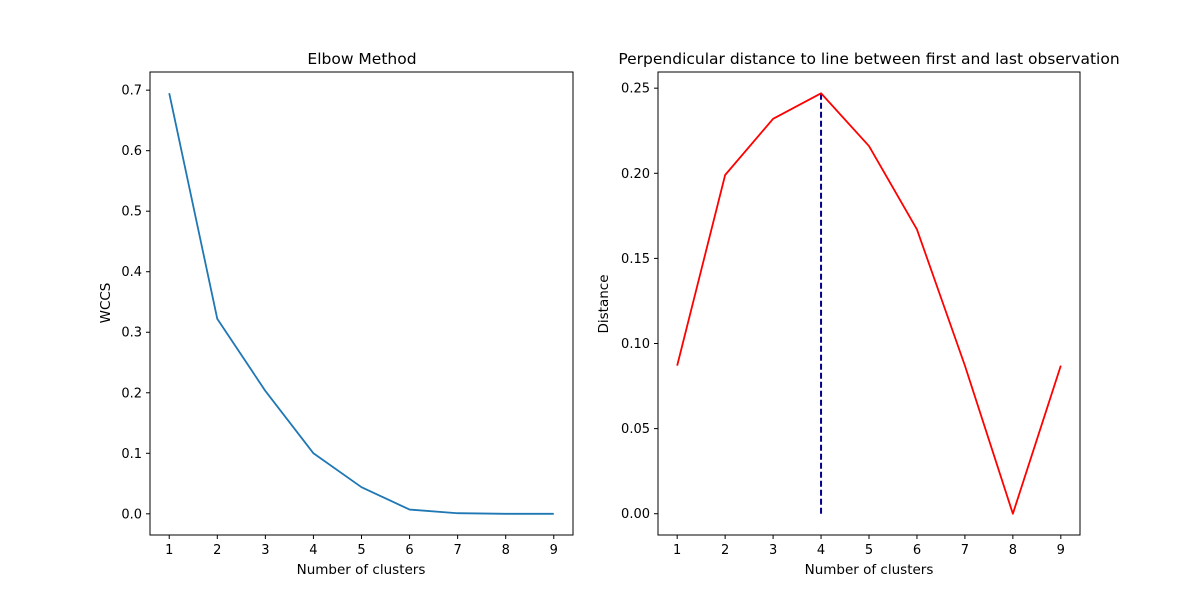 Image resolution: width=1200 pixels, height=600 pixels. I want to click on elbow-xtick-label: 5, so click(361, 550).